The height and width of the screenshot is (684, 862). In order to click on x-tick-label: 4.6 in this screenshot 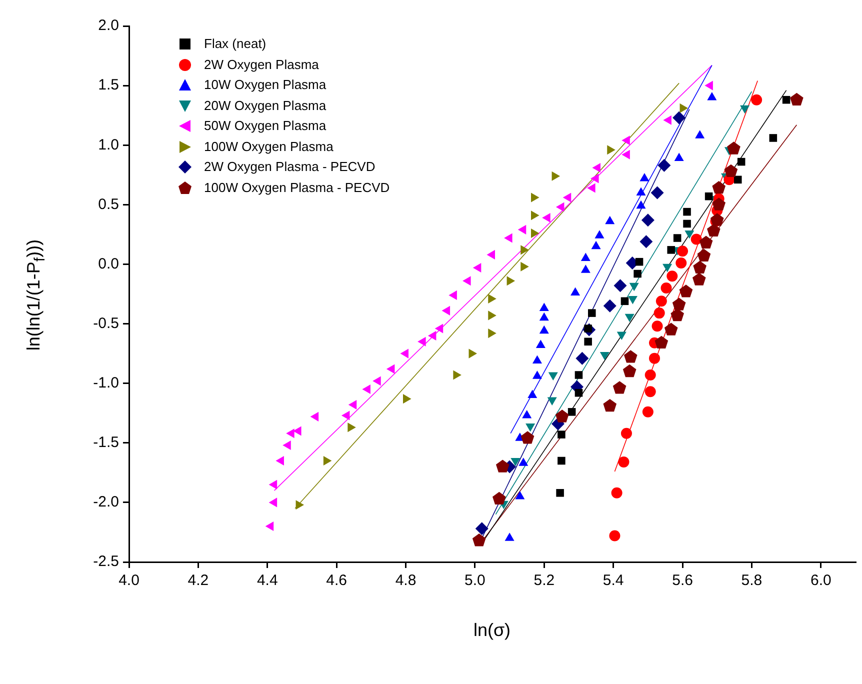, I will do `click(336, 581)`.